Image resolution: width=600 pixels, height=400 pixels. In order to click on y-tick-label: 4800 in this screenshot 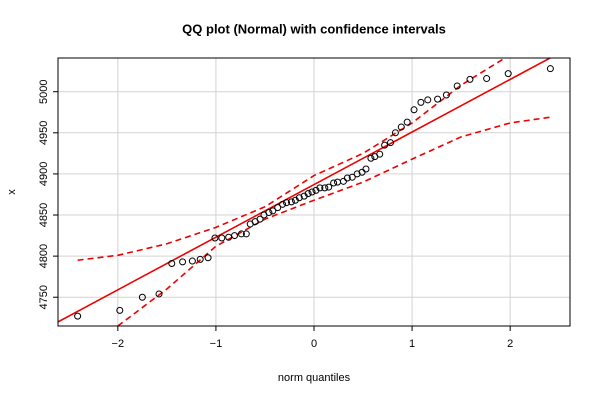, I will do `click(44, 256)`.